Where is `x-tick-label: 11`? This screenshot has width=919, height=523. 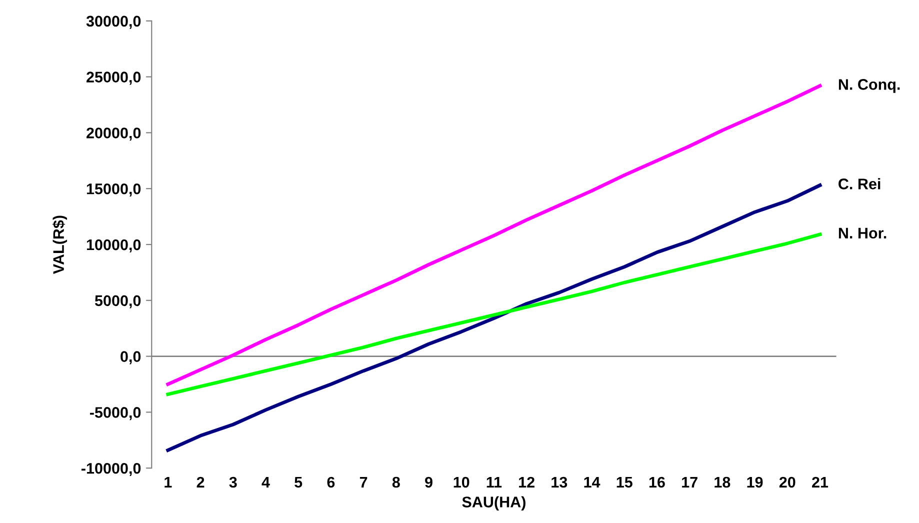
x-tick-label: 11 is located at coordinates (494, 482).